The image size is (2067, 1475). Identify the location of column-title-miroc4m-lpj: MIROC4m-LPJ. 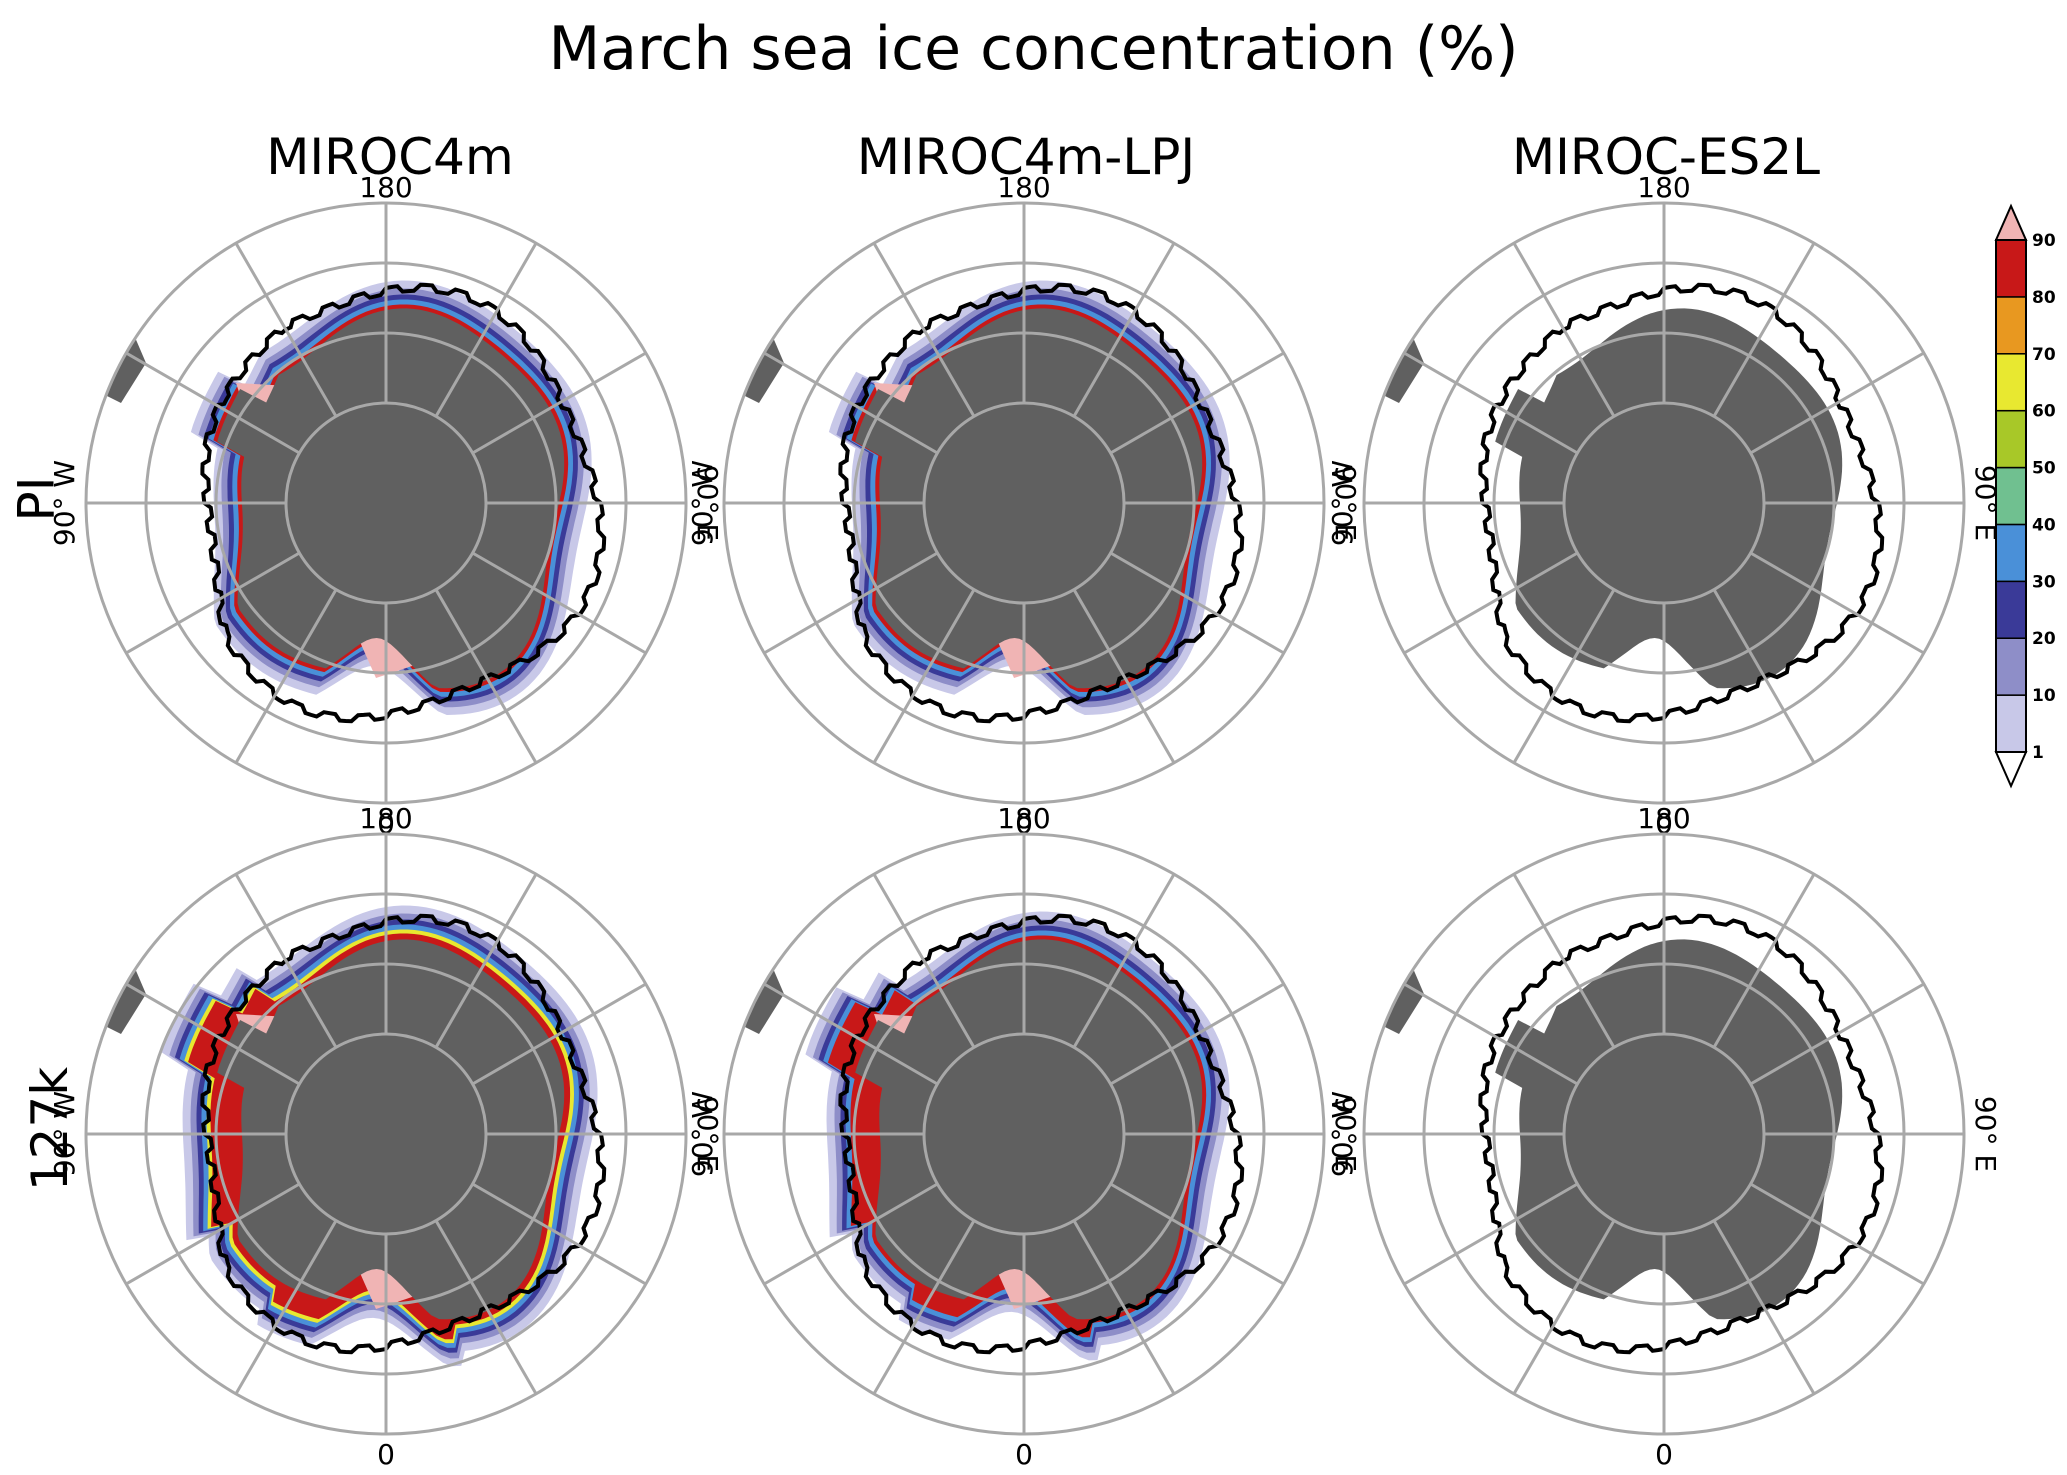
(1026, 157).